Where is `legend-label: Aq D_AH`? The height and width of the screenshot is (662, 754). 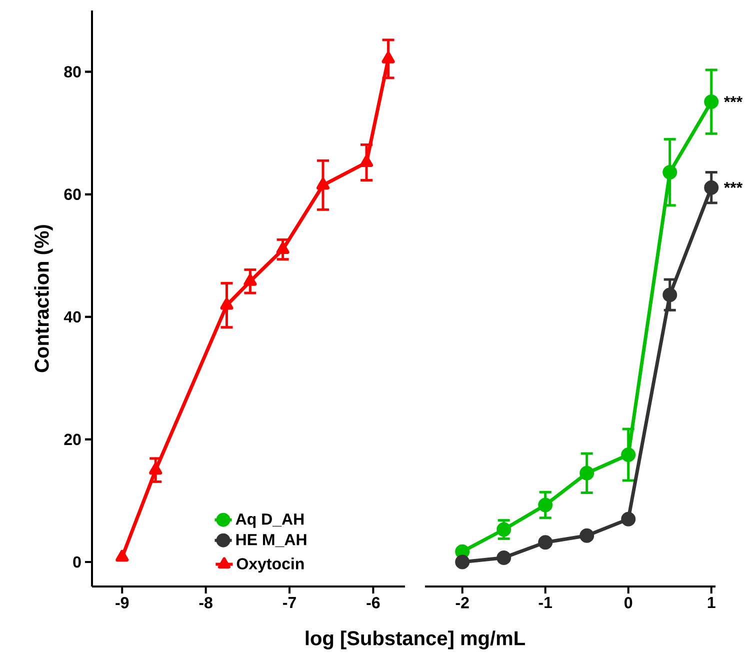
legend-label: Aq D_AH is located at coordinates (270, 521).